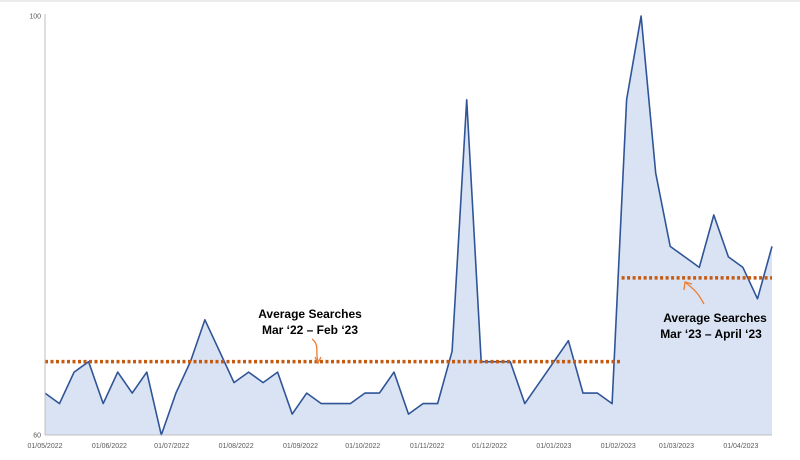  I want to click on x-tick-label: 01/02/2023, so click(618, 446).